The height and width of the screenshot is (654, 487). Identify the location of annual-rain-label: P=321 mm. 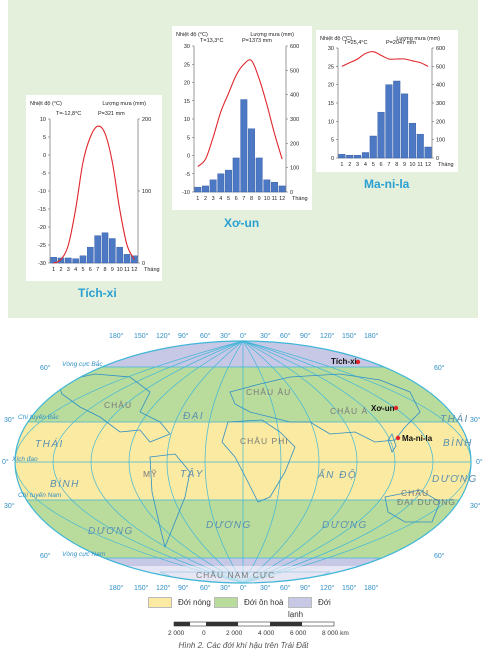
(111, 114).